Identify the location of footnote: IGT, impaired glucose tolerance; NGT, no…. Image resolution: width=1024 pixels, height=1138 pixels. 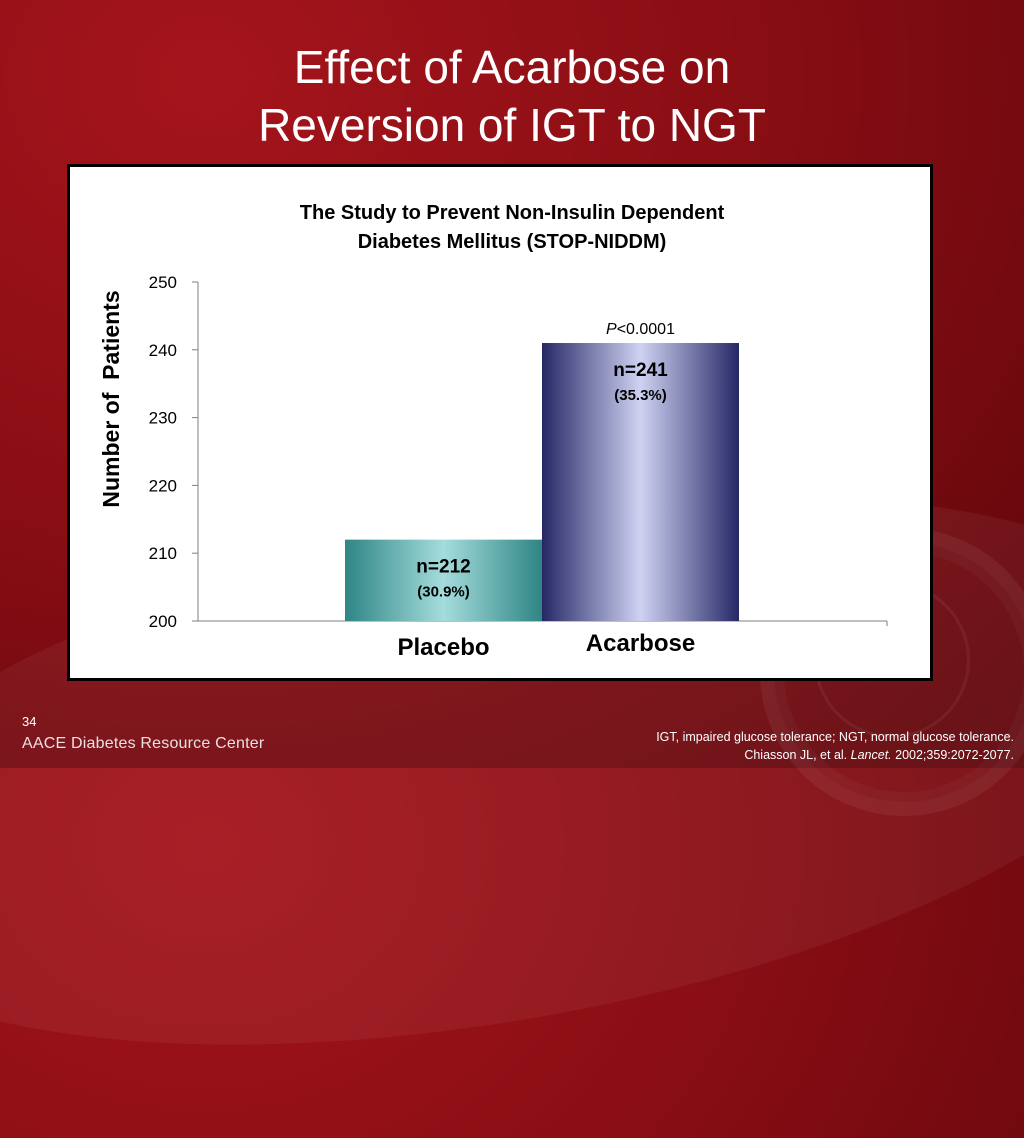
(835, 746).